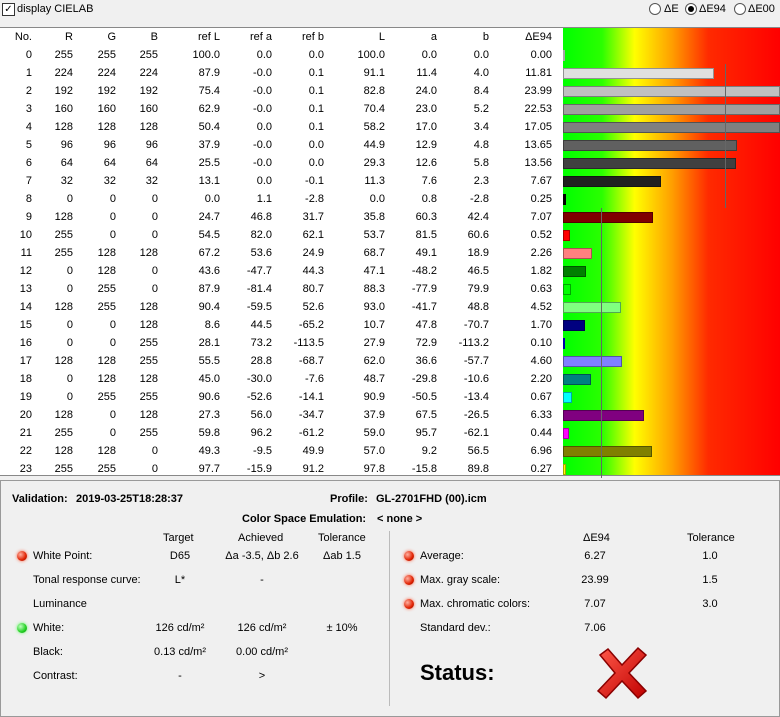  Describe the element at coordinates (212, 325) in the screenshot. I see `table-cell: 8.6` at that location.